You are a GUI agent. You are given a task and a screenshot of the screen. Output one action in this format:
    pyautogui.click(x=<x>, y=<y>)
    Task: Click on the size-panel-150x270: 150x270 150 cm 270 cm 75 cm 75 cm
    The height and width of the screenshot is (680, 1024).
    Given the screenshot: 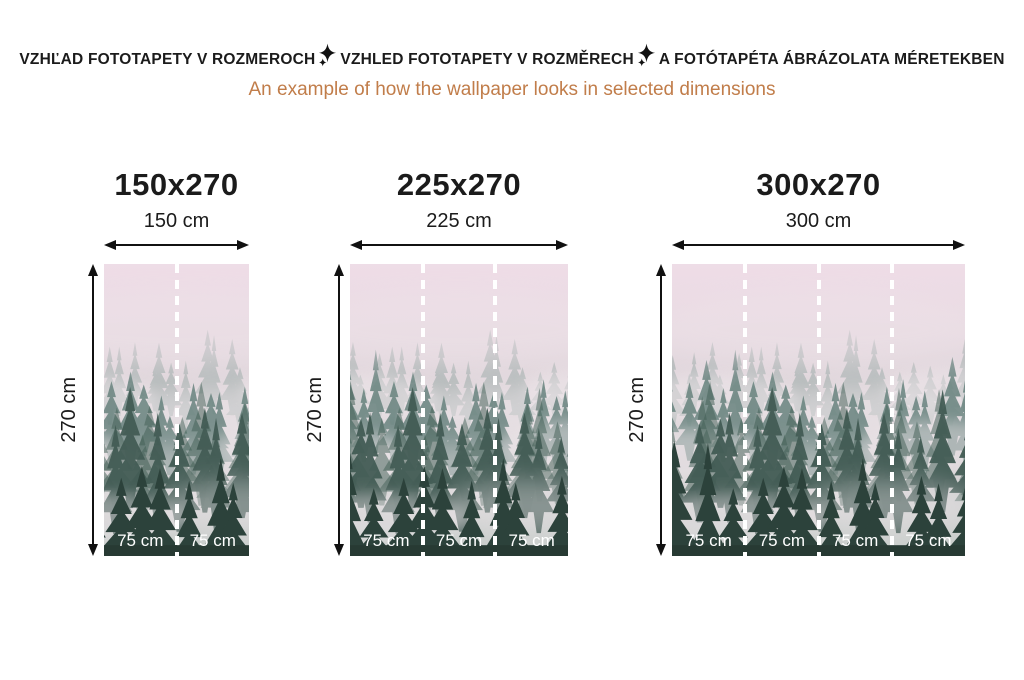 What is the action you would take?
    pyautogui.click(x=152, y=361)
    